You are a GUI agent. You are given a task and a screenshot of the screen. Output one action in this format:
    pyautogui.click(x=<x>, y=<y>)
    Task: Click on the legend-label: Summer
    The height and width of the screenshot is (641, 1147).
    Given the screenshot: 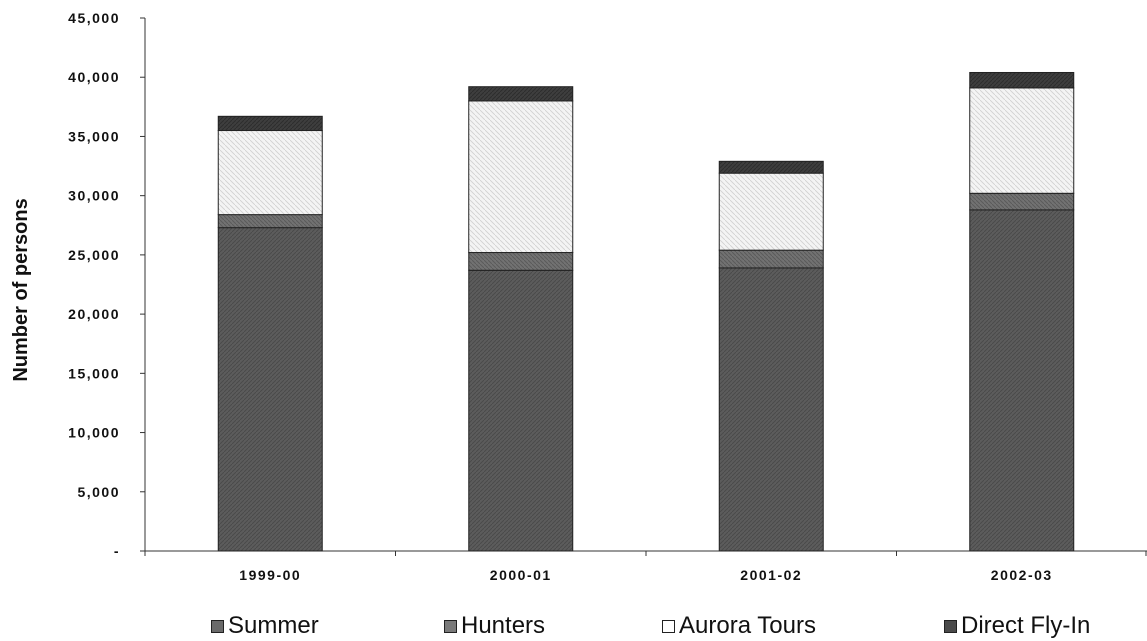 What is the action you would take?
    pyautogui.click(x=273, y=625)
    